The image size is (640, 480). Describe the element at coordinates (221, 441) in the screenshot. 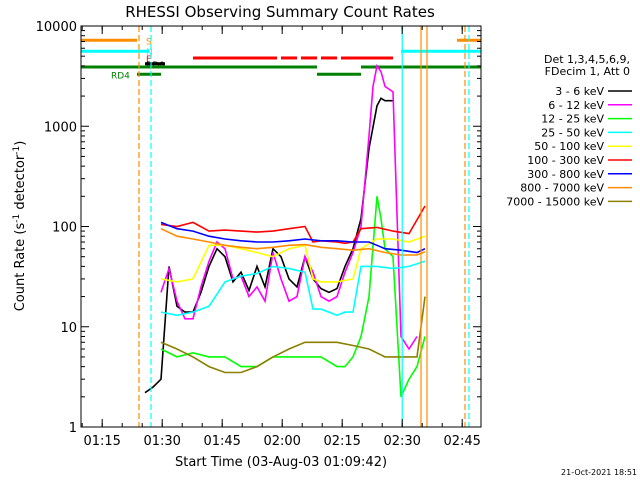

I see `x-tick-label-2: 01:45` at that location.